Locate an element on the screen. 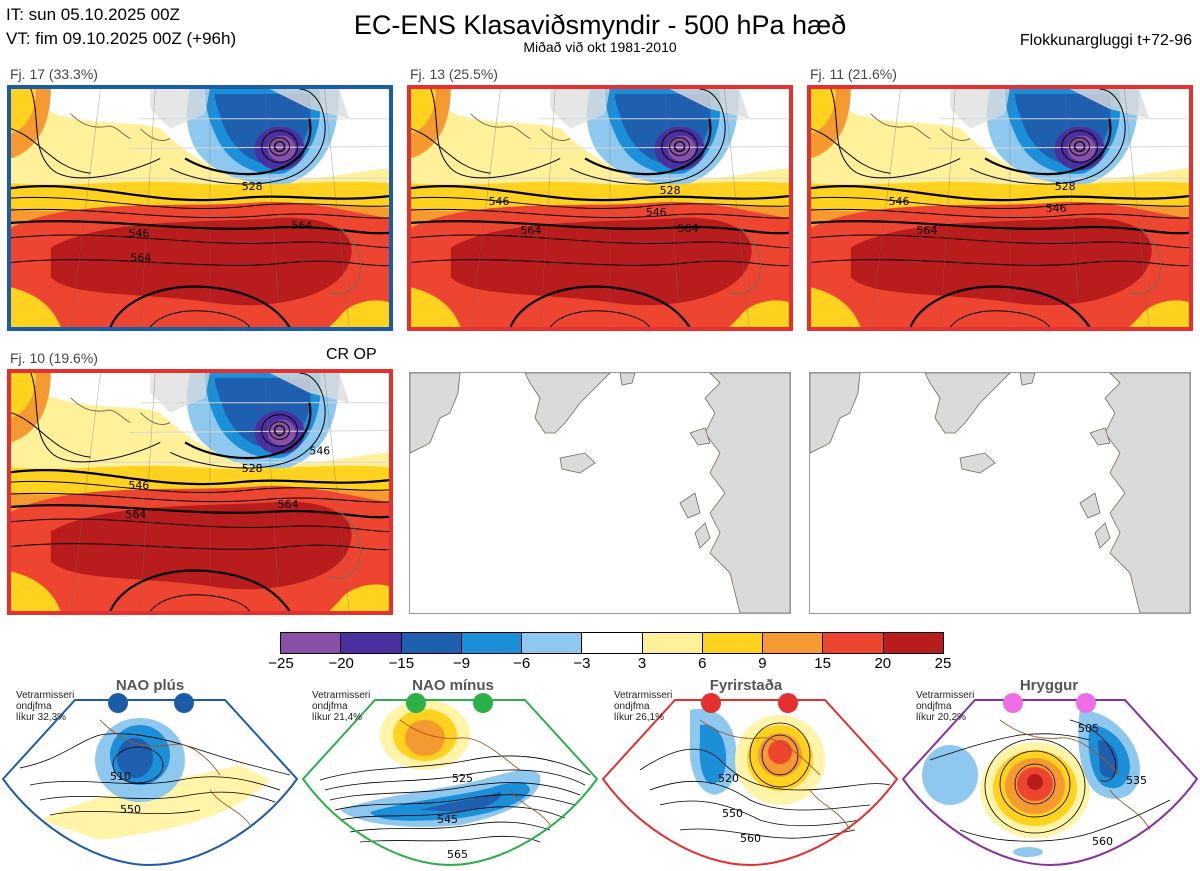  regime-note-nao-plus: Vetrarmisseri ondjfma líkur 32,3% is located at coordinates (45, 706).